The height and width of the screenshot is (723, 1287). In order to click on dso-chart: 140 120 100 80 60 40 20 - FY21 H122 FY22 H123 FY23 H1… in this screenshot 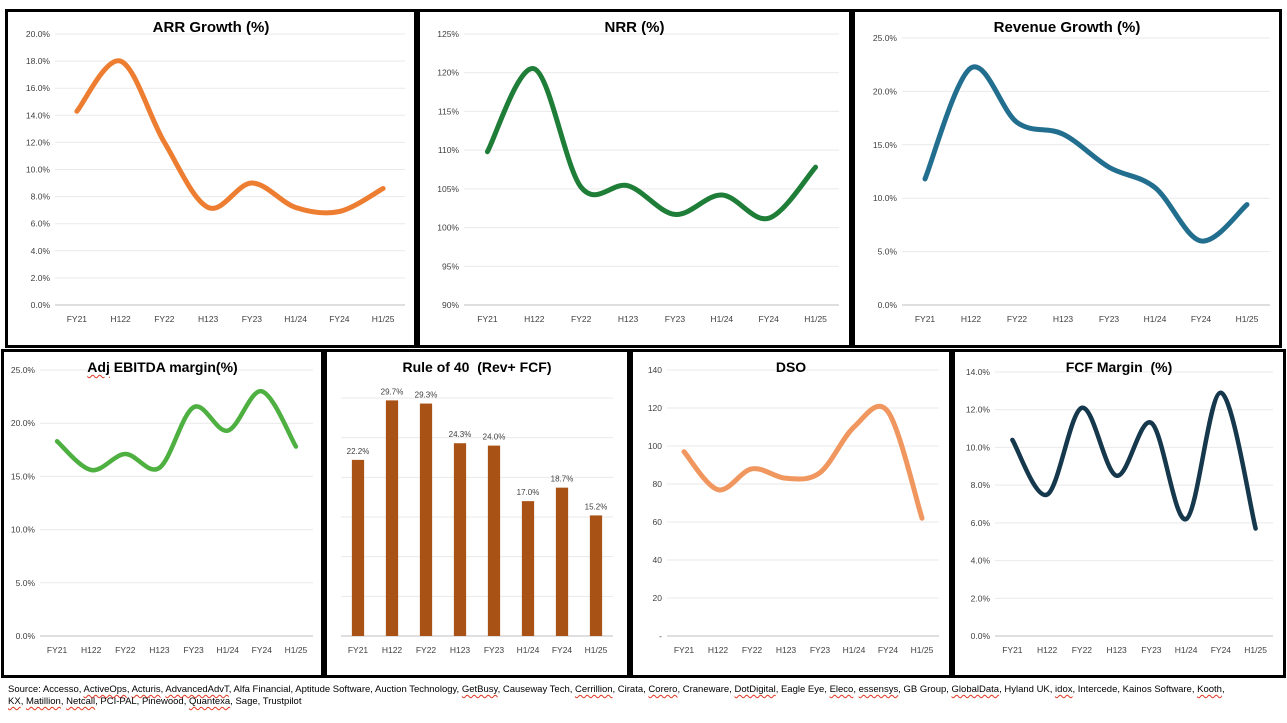, I will do `click(793, 510)`.